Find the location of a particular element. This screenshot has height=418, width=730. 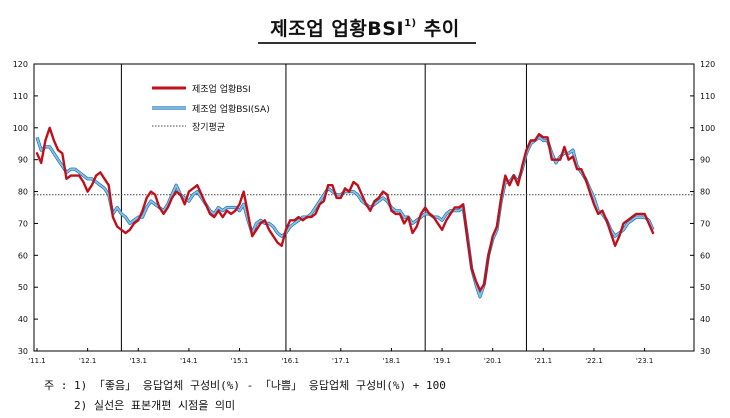

title-suffix: 추이 is located at coordinates (441, 29).